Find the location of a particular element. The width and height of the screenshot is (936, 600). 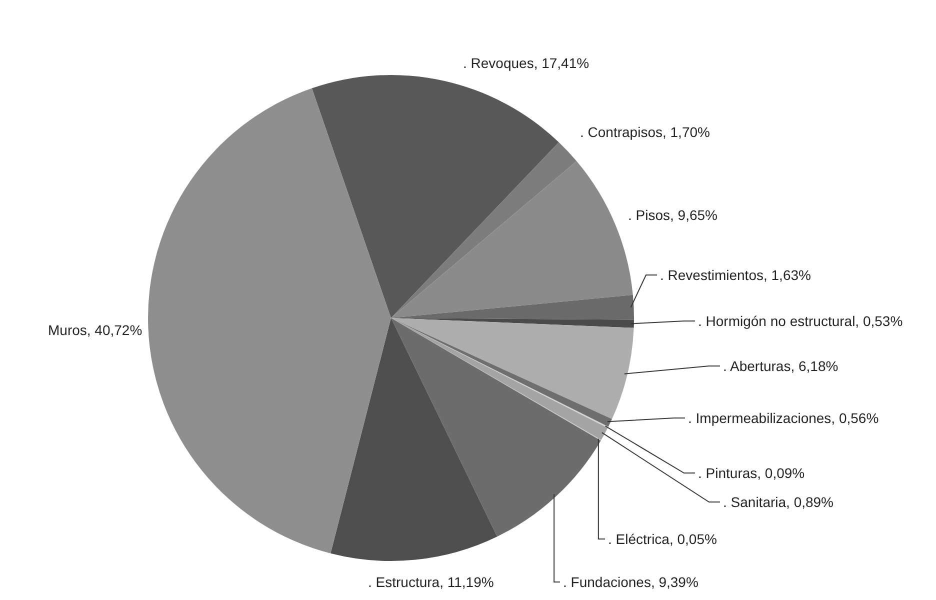

slice-label: . Revoques, 17,41% is located at coordinates (526, 62).